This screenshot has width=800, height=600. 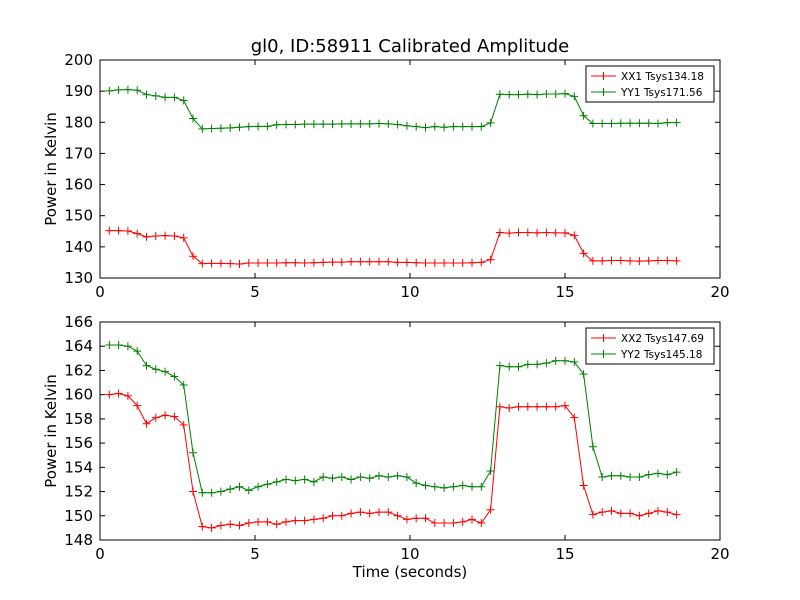 I want to click on y-axis-label: Power in Kelvin, so click(x=51, y=431).